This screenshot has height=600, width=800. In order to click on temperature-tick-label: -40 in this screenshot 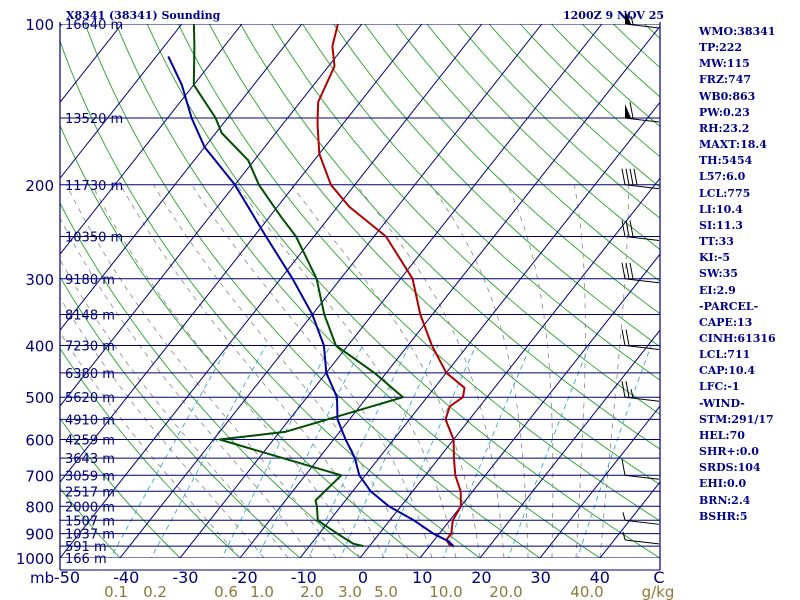, I will do `click(126, 577)`.